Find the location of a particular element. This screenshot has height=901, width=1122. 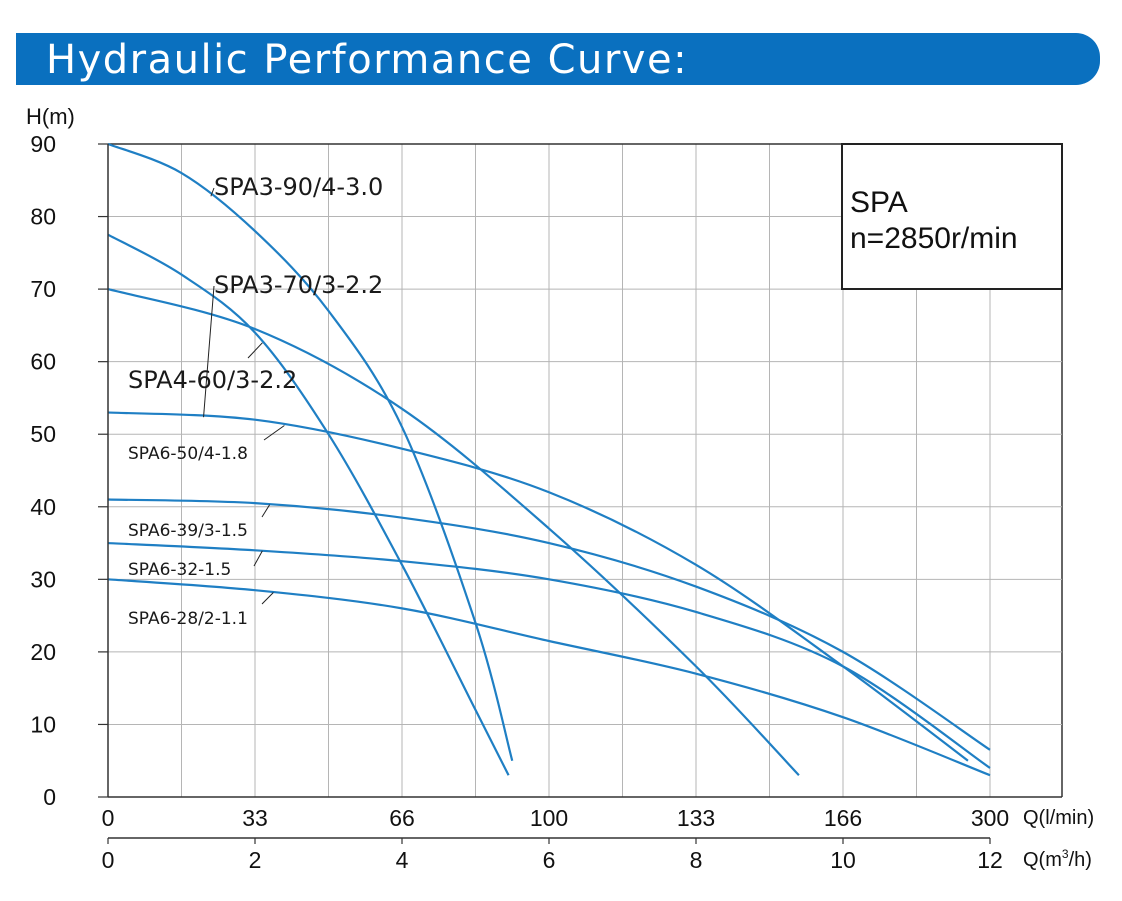

x-axis-label-m3h: Q(m3/h) is located at coordinates (1057, 859).